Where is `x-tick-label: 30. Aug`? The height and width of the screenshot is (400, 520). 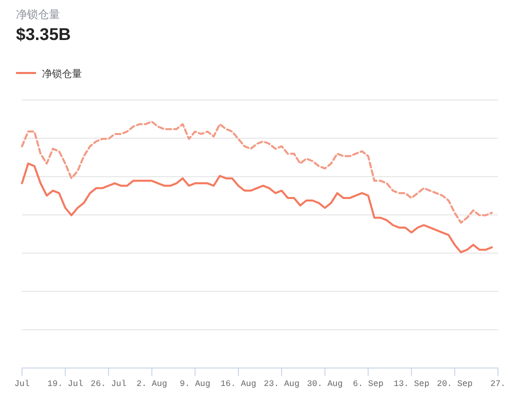 x-tick-label: 30. Aug is located at coordinates (325, 384).